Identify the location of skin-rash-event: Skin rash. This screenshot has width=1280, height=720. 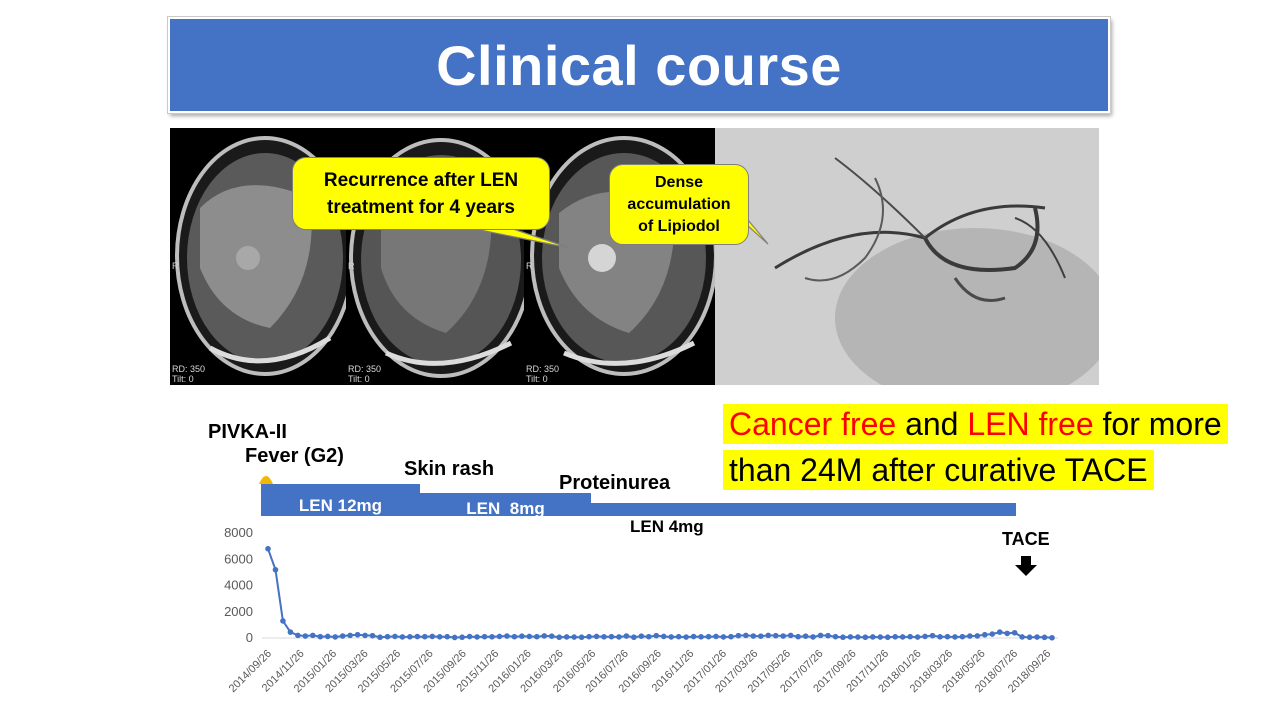
(449, 469).